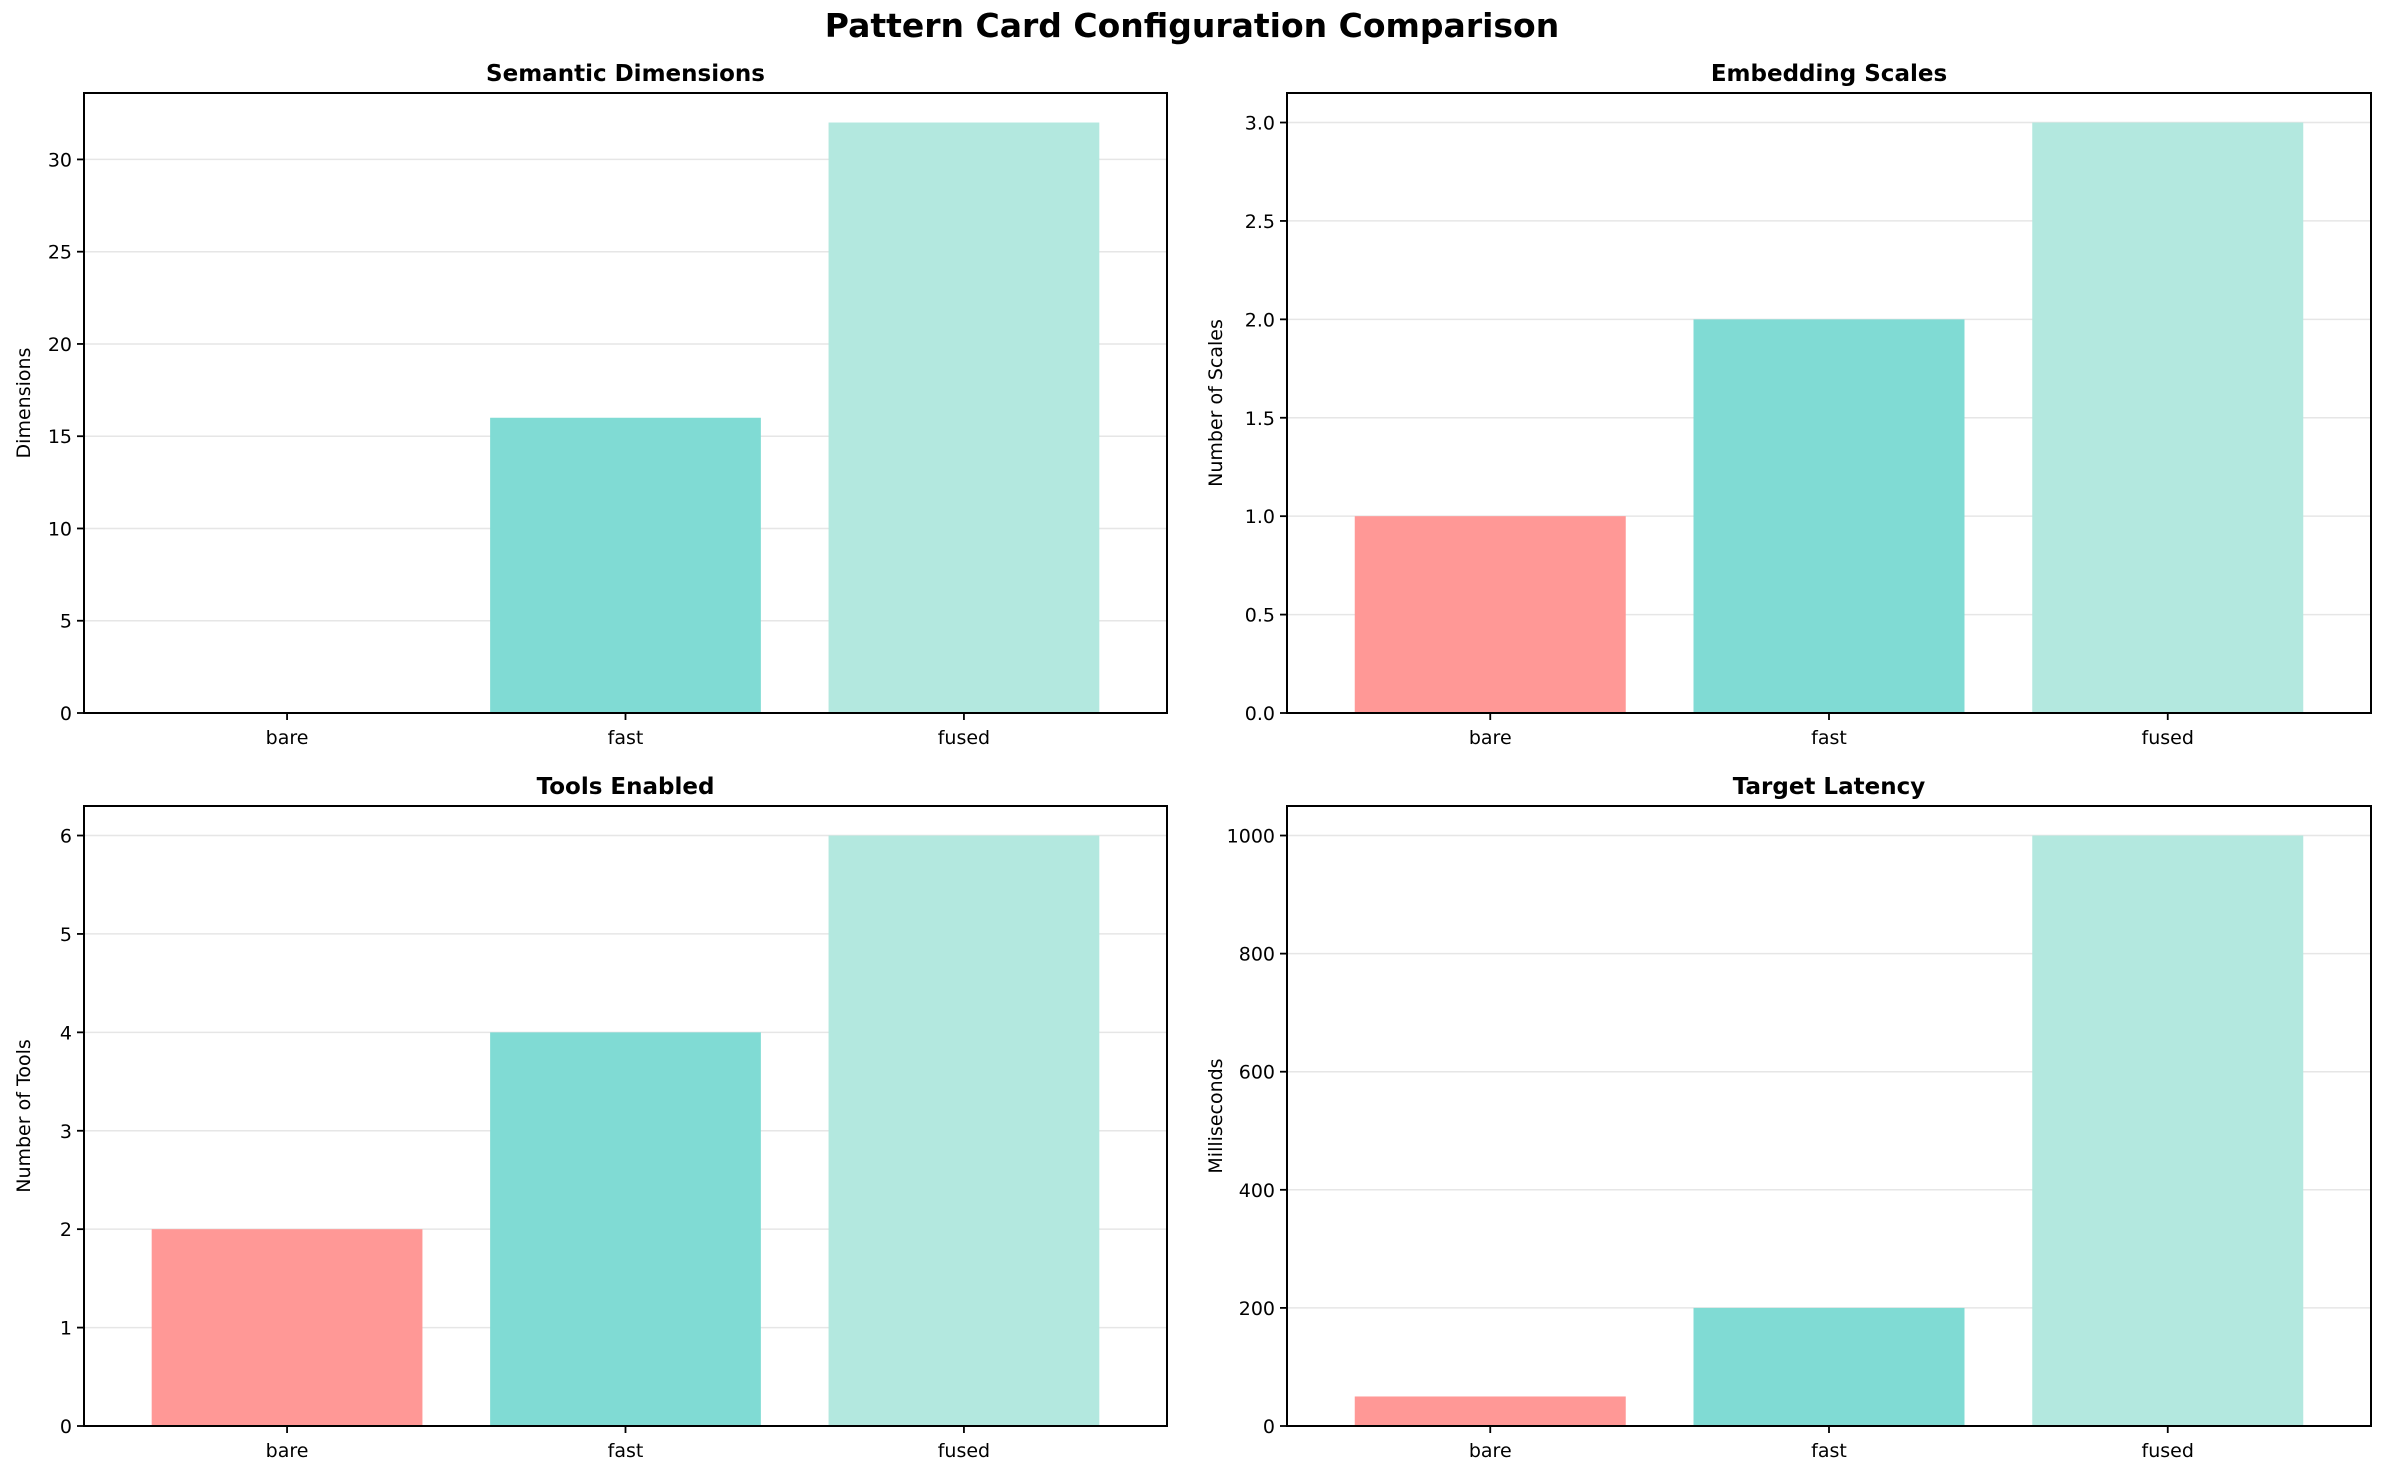 Image resolution: width=2384 pixels, height=1476 pixels. Describe the element at coordinates (1257, 955) in the screenshot. I see `y-tick-label: 800` at that location.